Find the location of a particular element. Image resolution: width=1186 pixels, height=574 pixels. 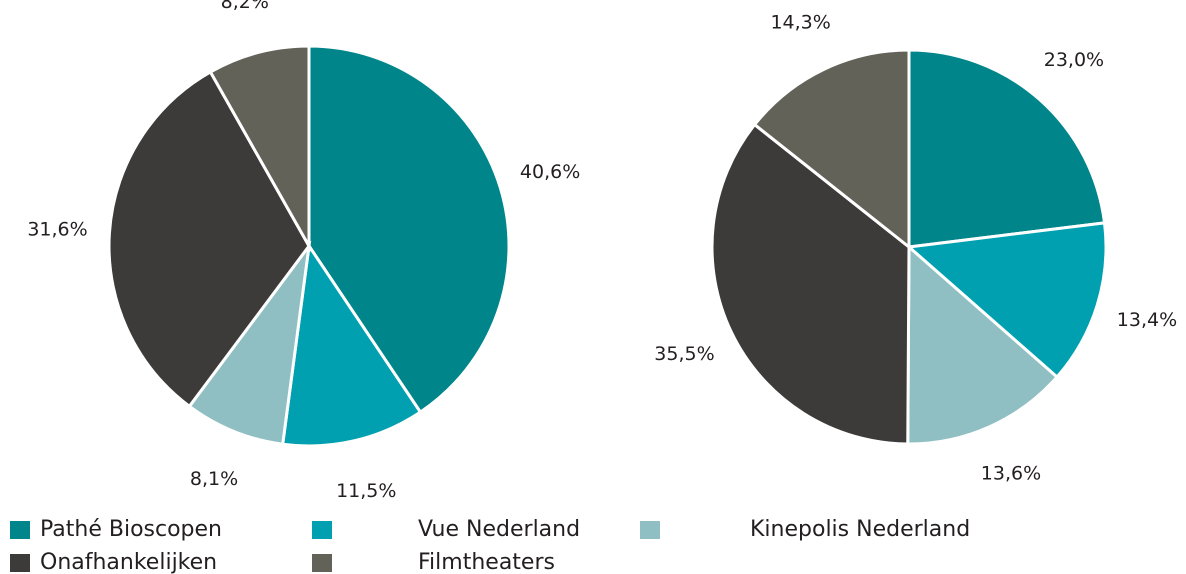

legend-label: Vue Nederland is located at coordinates (499, 529).